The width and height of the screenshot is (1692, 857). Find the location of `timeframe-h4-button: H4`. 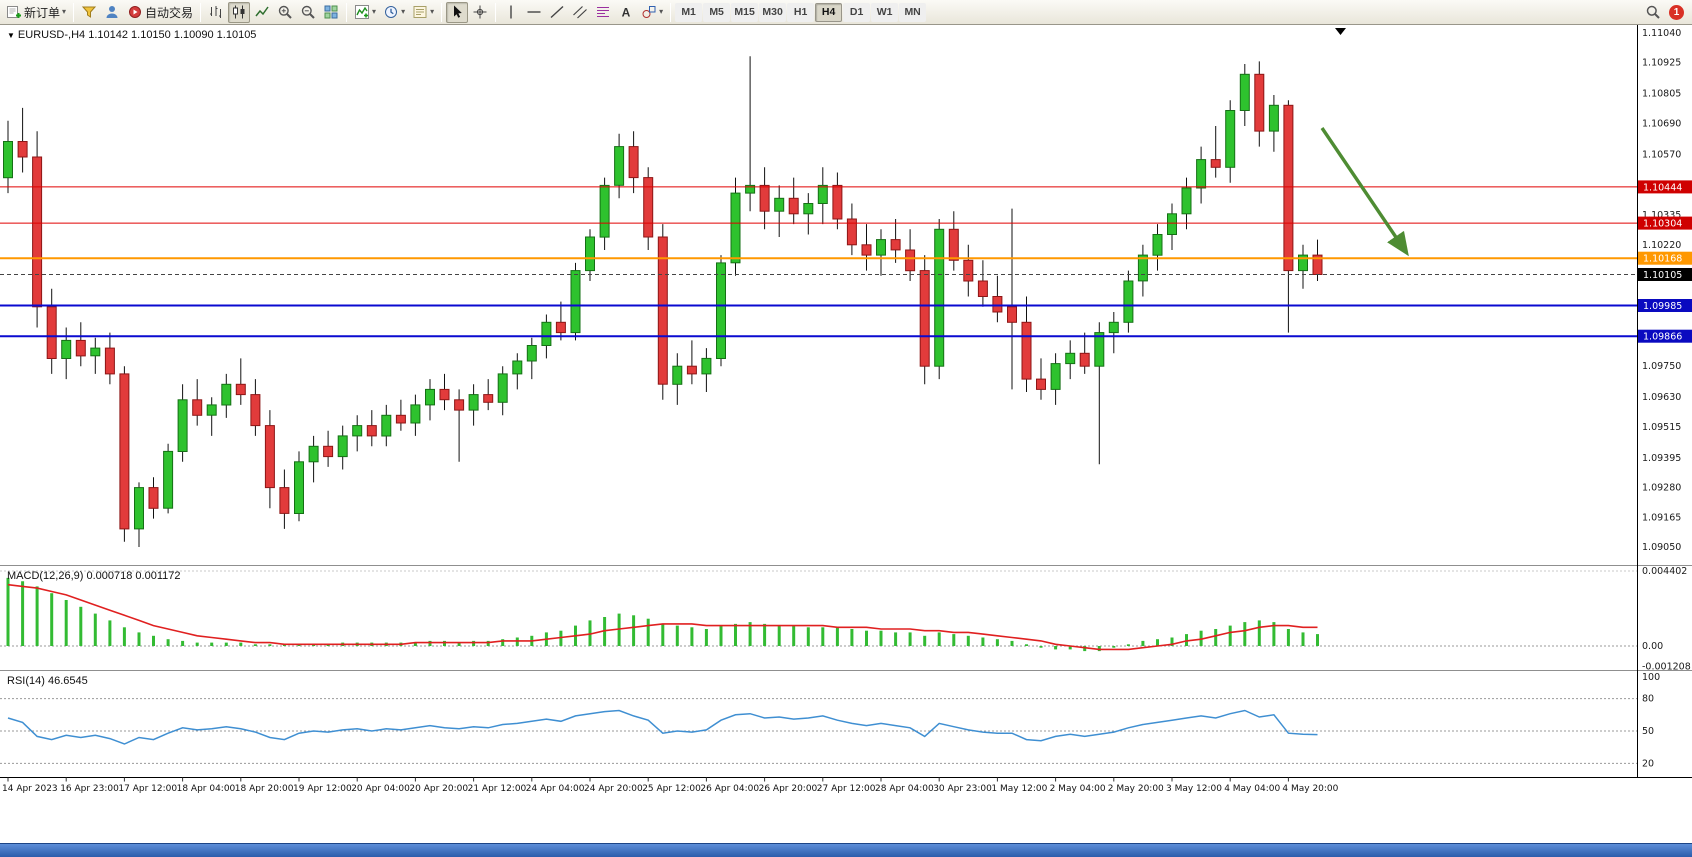

timeframe-h4-button: H4 is located at coordinates (829, 12).